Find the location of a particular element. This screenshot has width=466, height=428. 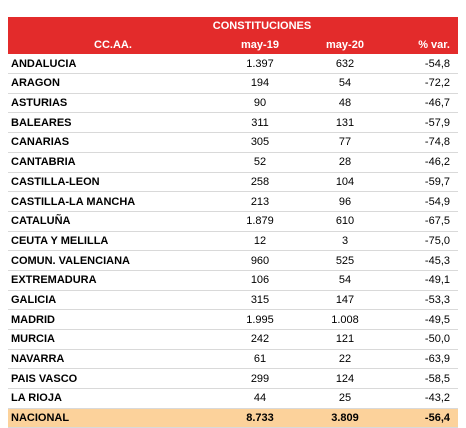

value-cell: -46,2 is located at coordinates (421, 162).